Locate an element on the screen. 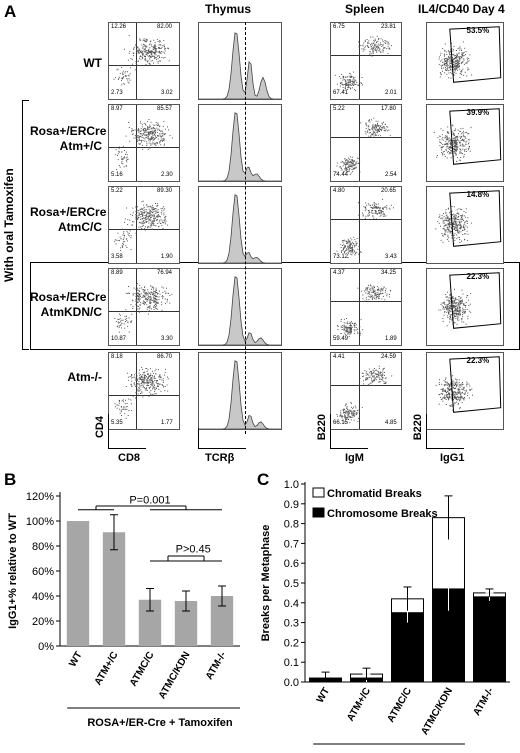  y-tick-label: 0.0 is located at coordinates (291, 683).